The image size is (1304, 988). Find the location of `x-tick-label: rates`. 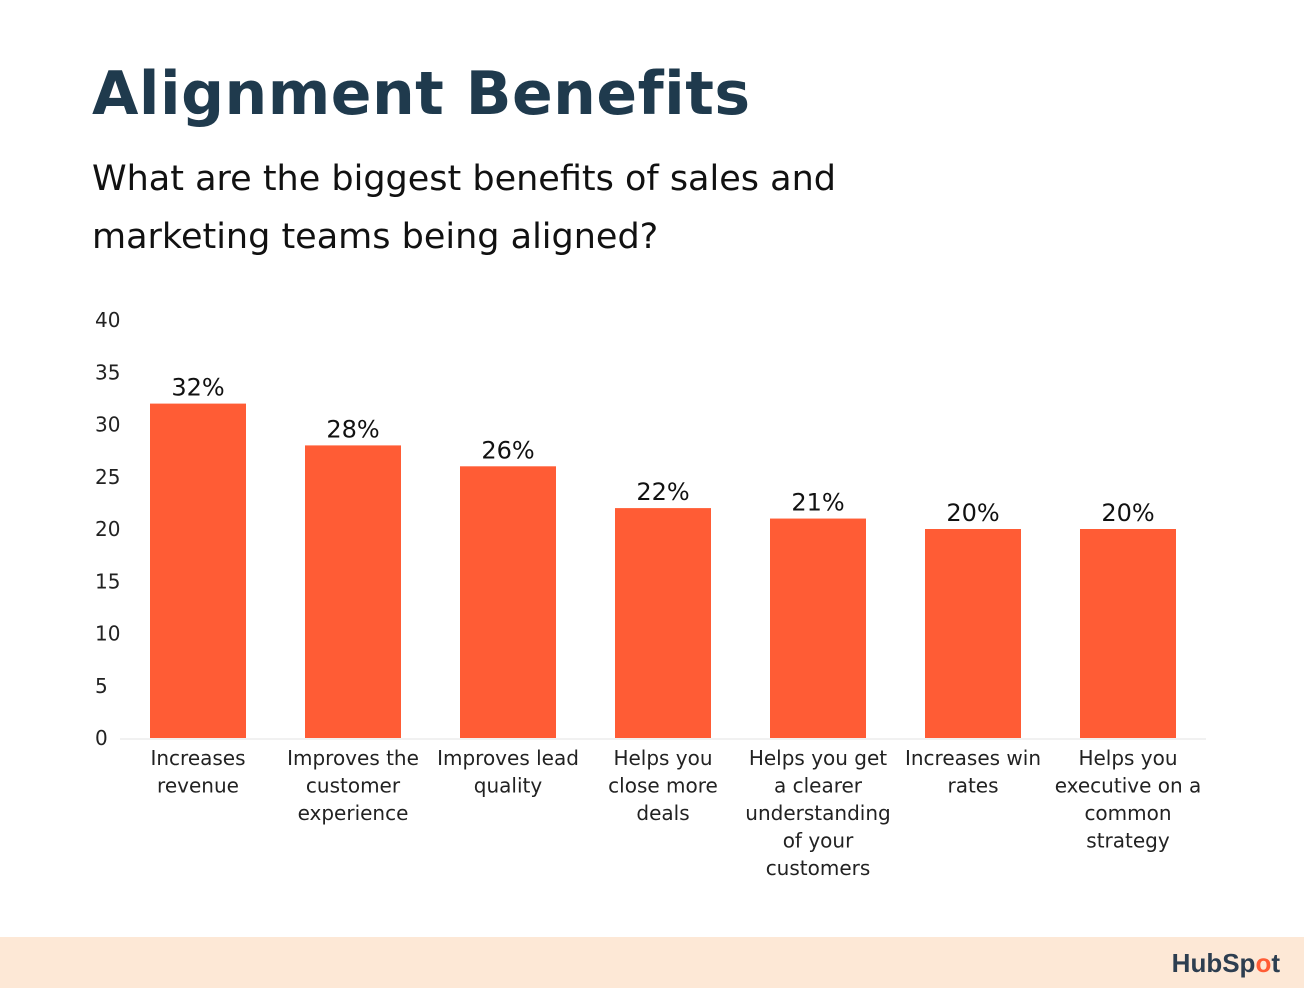

x-tick-label: rates is located at coordinates (972, 786).